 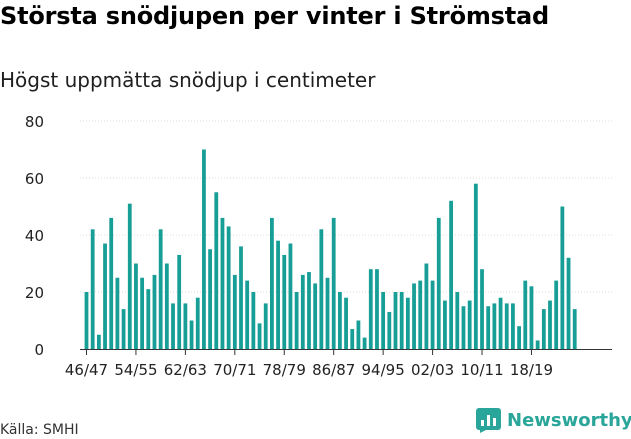 I want to click on y-tick-label: 0, so click(x=39, y=350).